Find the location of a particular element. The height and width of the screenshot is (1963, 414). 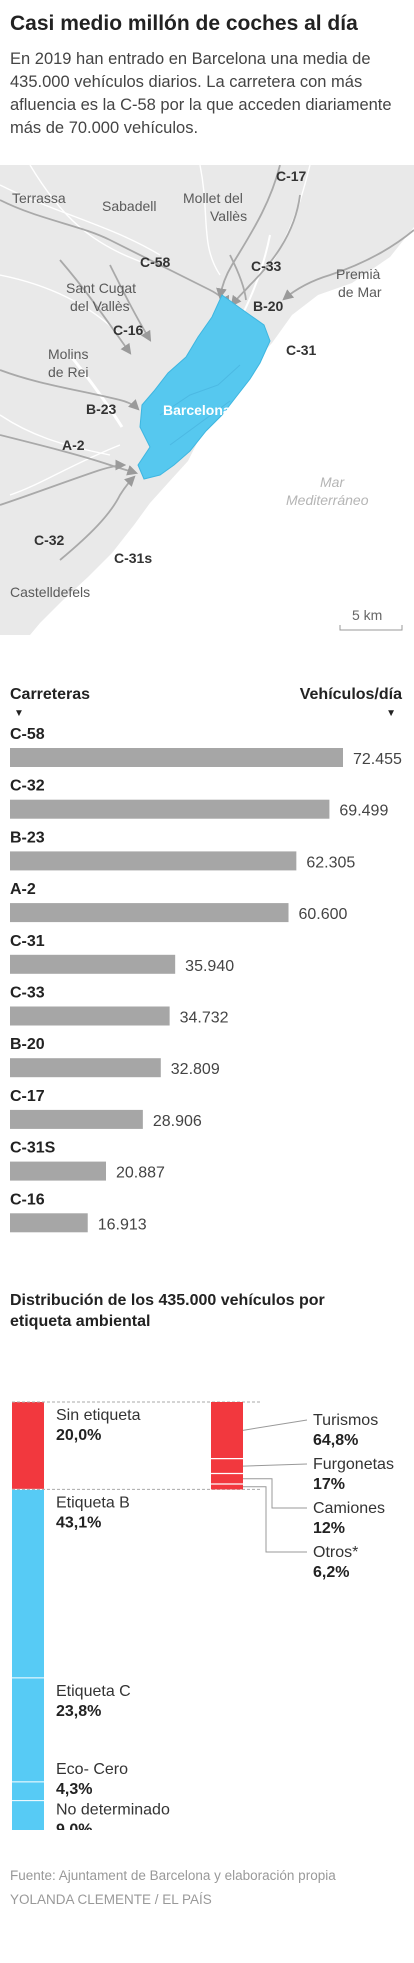

river-line is located at coordinates (96, 391).